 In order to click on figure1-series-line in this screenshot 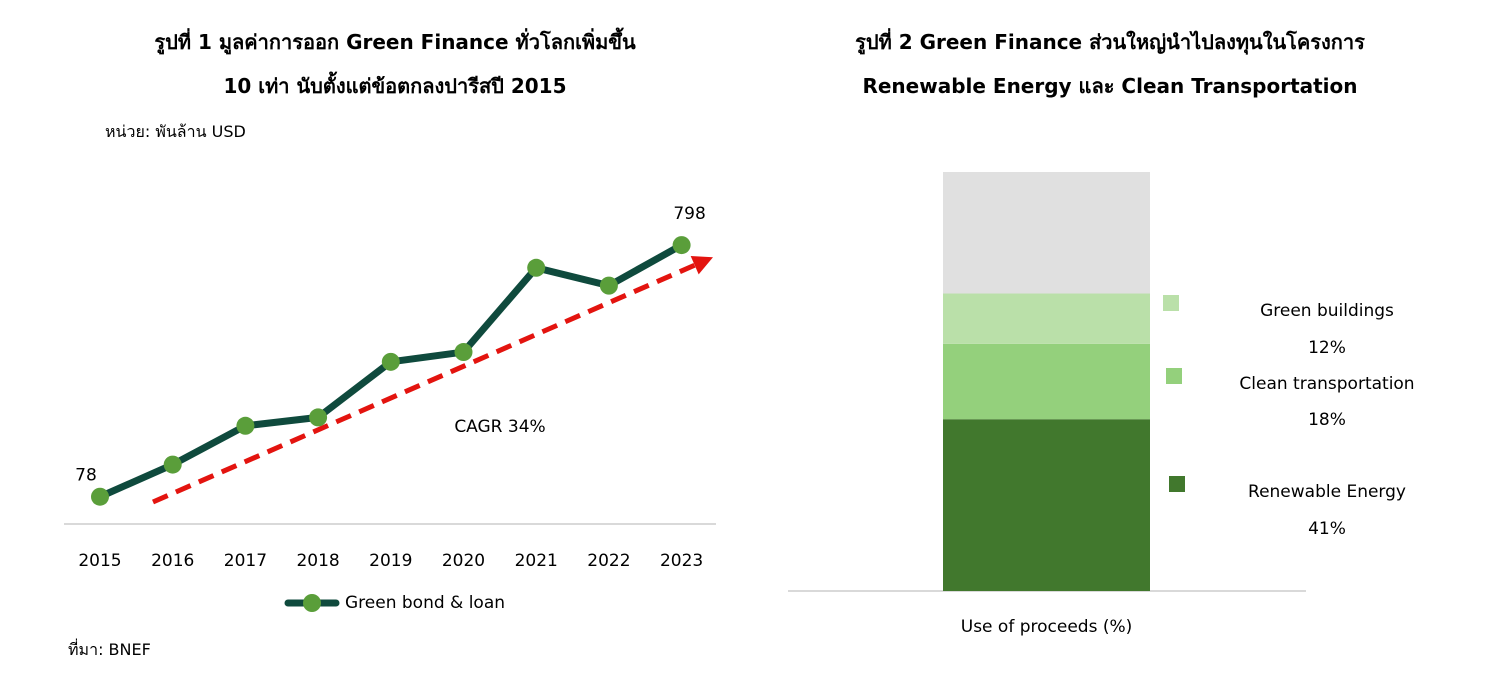, I will do `click(391, 371)`.